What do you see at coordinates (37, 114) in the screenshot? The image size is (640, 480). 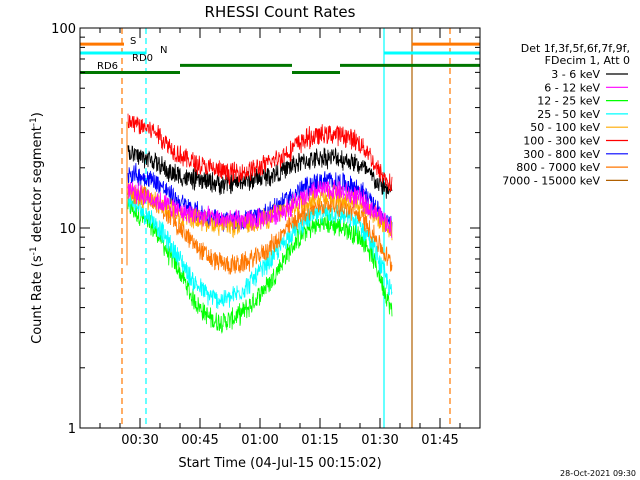 I see `y-axis-label-end: )` at bounding box center [37, 114].